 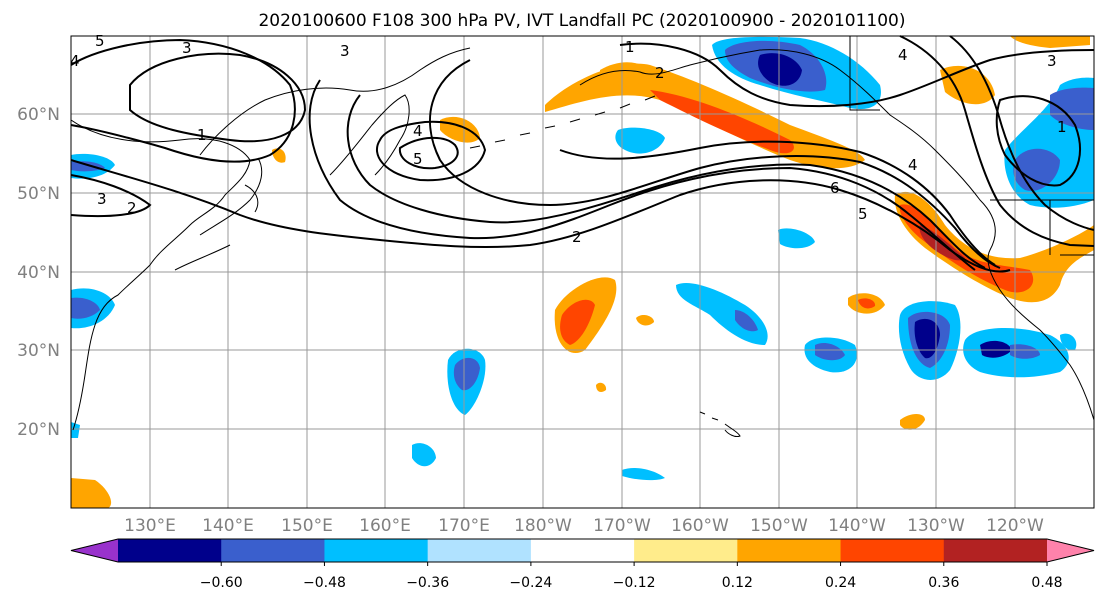 What do you see at coordinates (100, 41) in the screenshot?
I see `contour-label-5-nw: 5` at bounding box center [100, 41].